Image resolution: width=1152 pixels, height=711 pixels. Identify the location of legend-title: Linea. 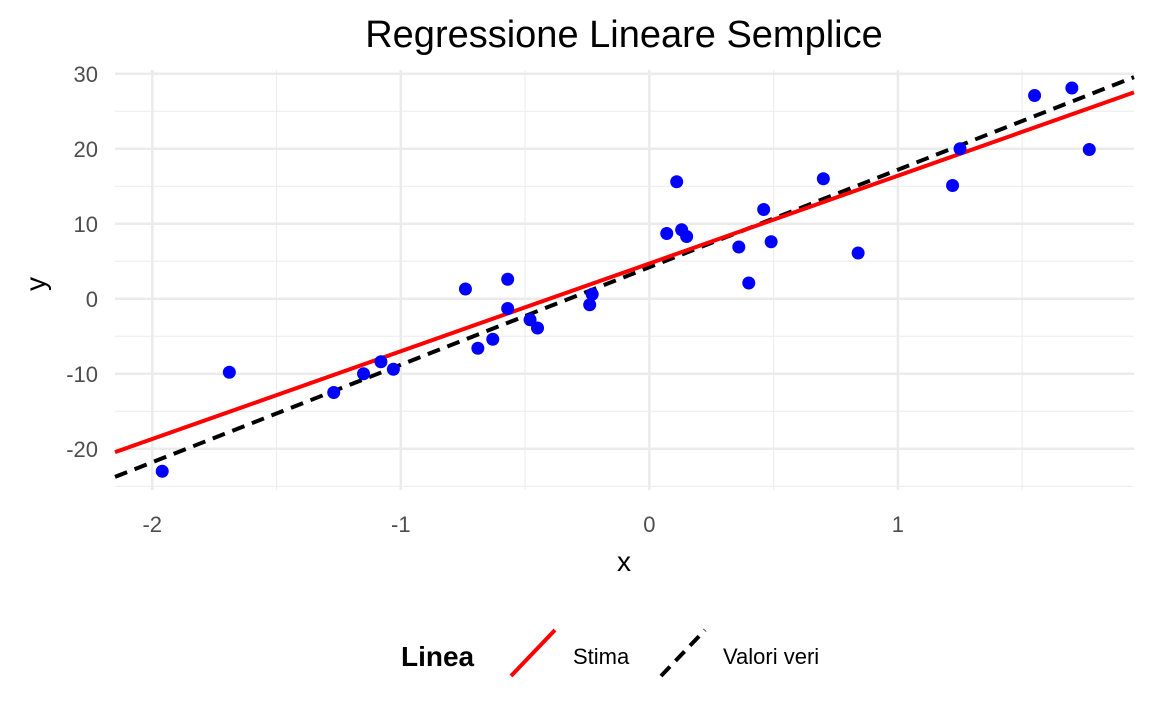
(438, 656).